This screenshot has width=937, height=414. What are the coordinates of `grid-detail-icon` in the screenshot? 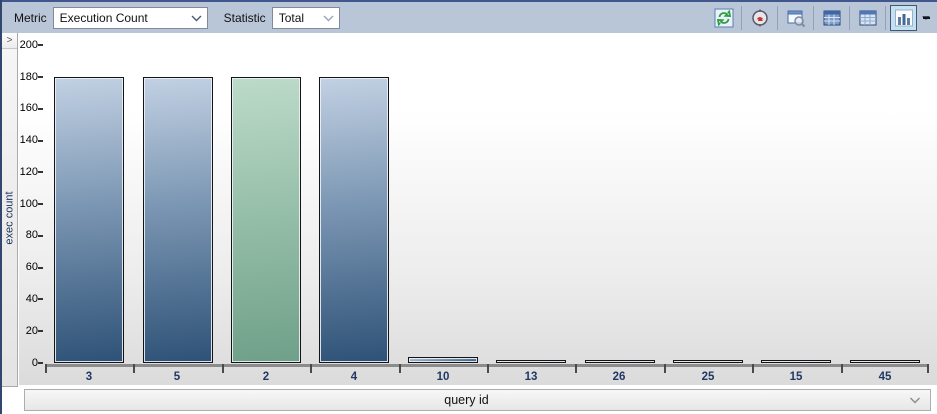 It's located at (831, 17).